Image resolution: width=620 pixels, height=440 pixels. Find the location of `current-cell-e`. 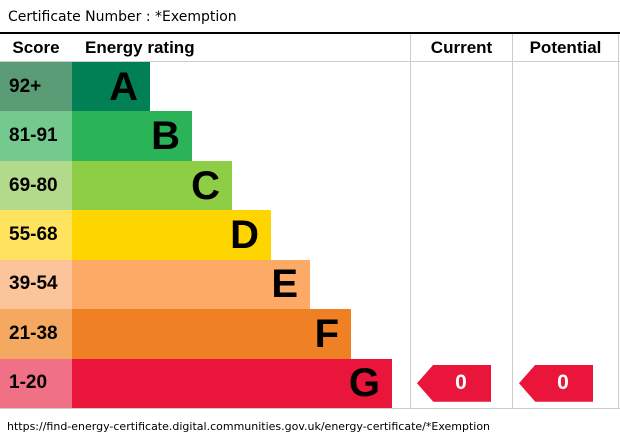

current-cell-e is located at coordinates (461, 284).